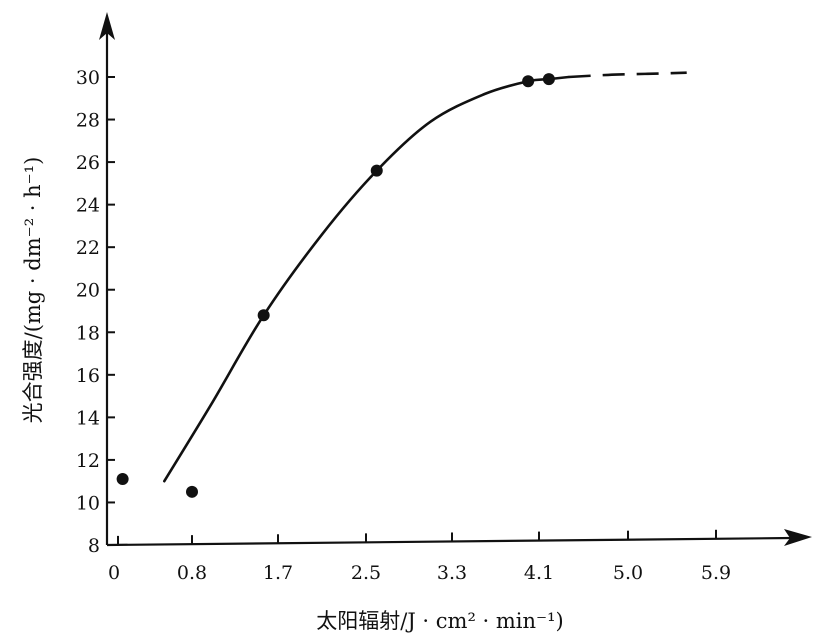 The width and height of the screenshot is (829, 642). Describe the element at coordinates (627, 75) in the screenshot. I see `fit-curve-dashed` at that location.